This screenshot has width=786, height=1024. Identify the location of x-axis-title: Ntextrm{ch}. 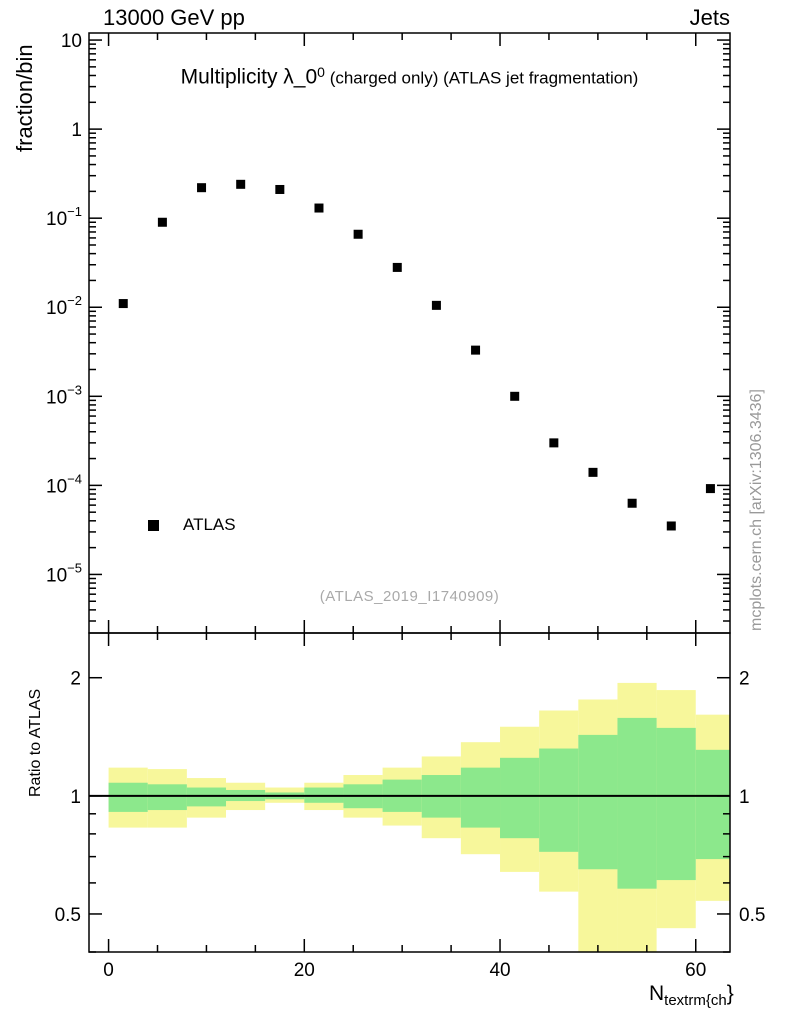
(691, 995).